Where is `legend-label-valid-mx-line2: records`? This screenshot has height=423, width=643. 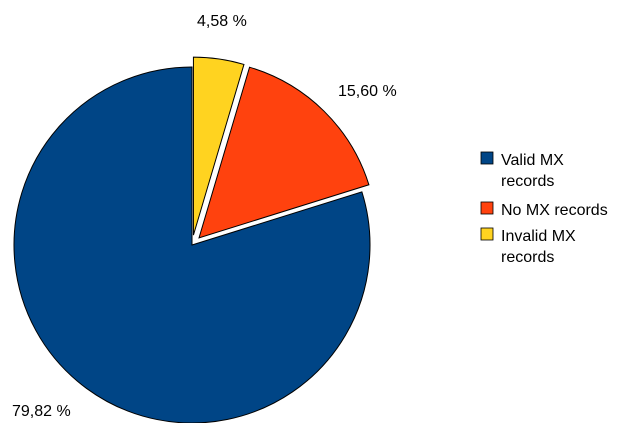 legend-label-valid-mx-line2: records is located at coordinates (527, 181).